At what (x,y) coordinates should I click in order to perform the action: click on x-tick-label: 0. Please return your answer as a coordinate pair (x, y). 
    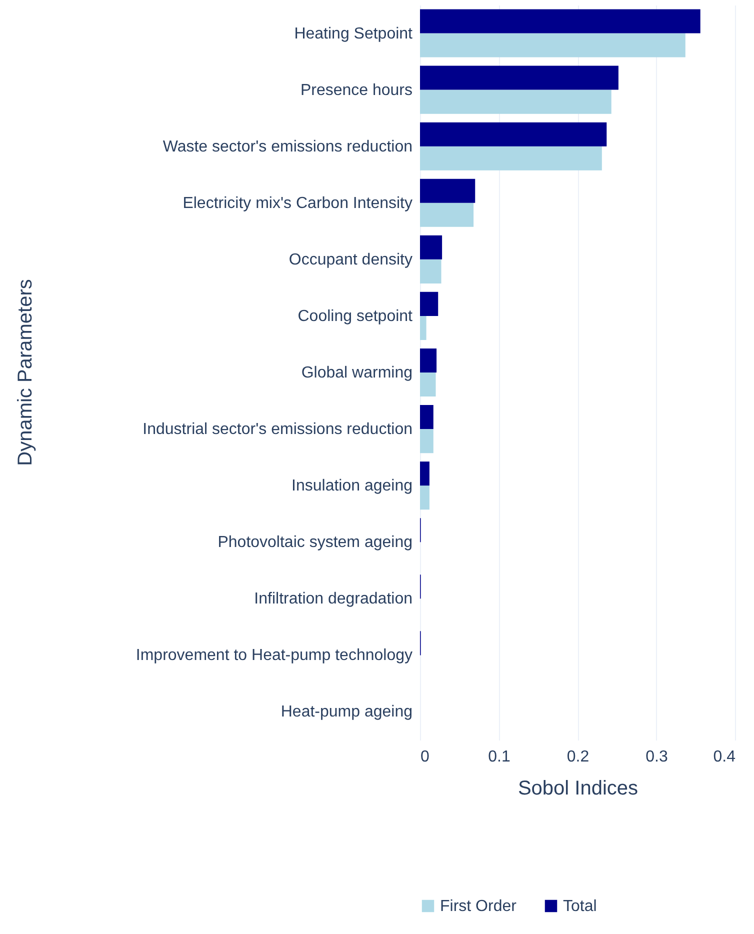
    Looking at the image, I should click on (425, 757).